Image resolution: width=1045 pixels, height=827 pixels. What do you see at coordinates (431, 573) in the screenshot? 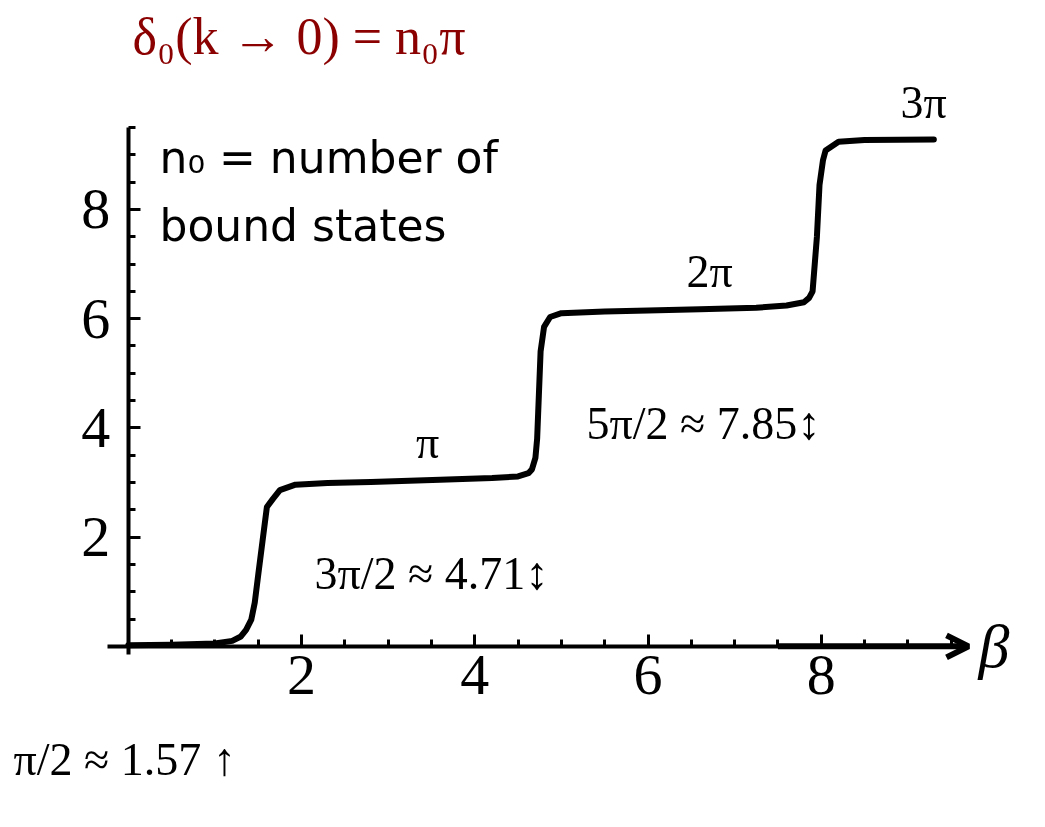
I see `annotation: 3π/2 ≈ 4.71↕` at bounding box center [431, 573].